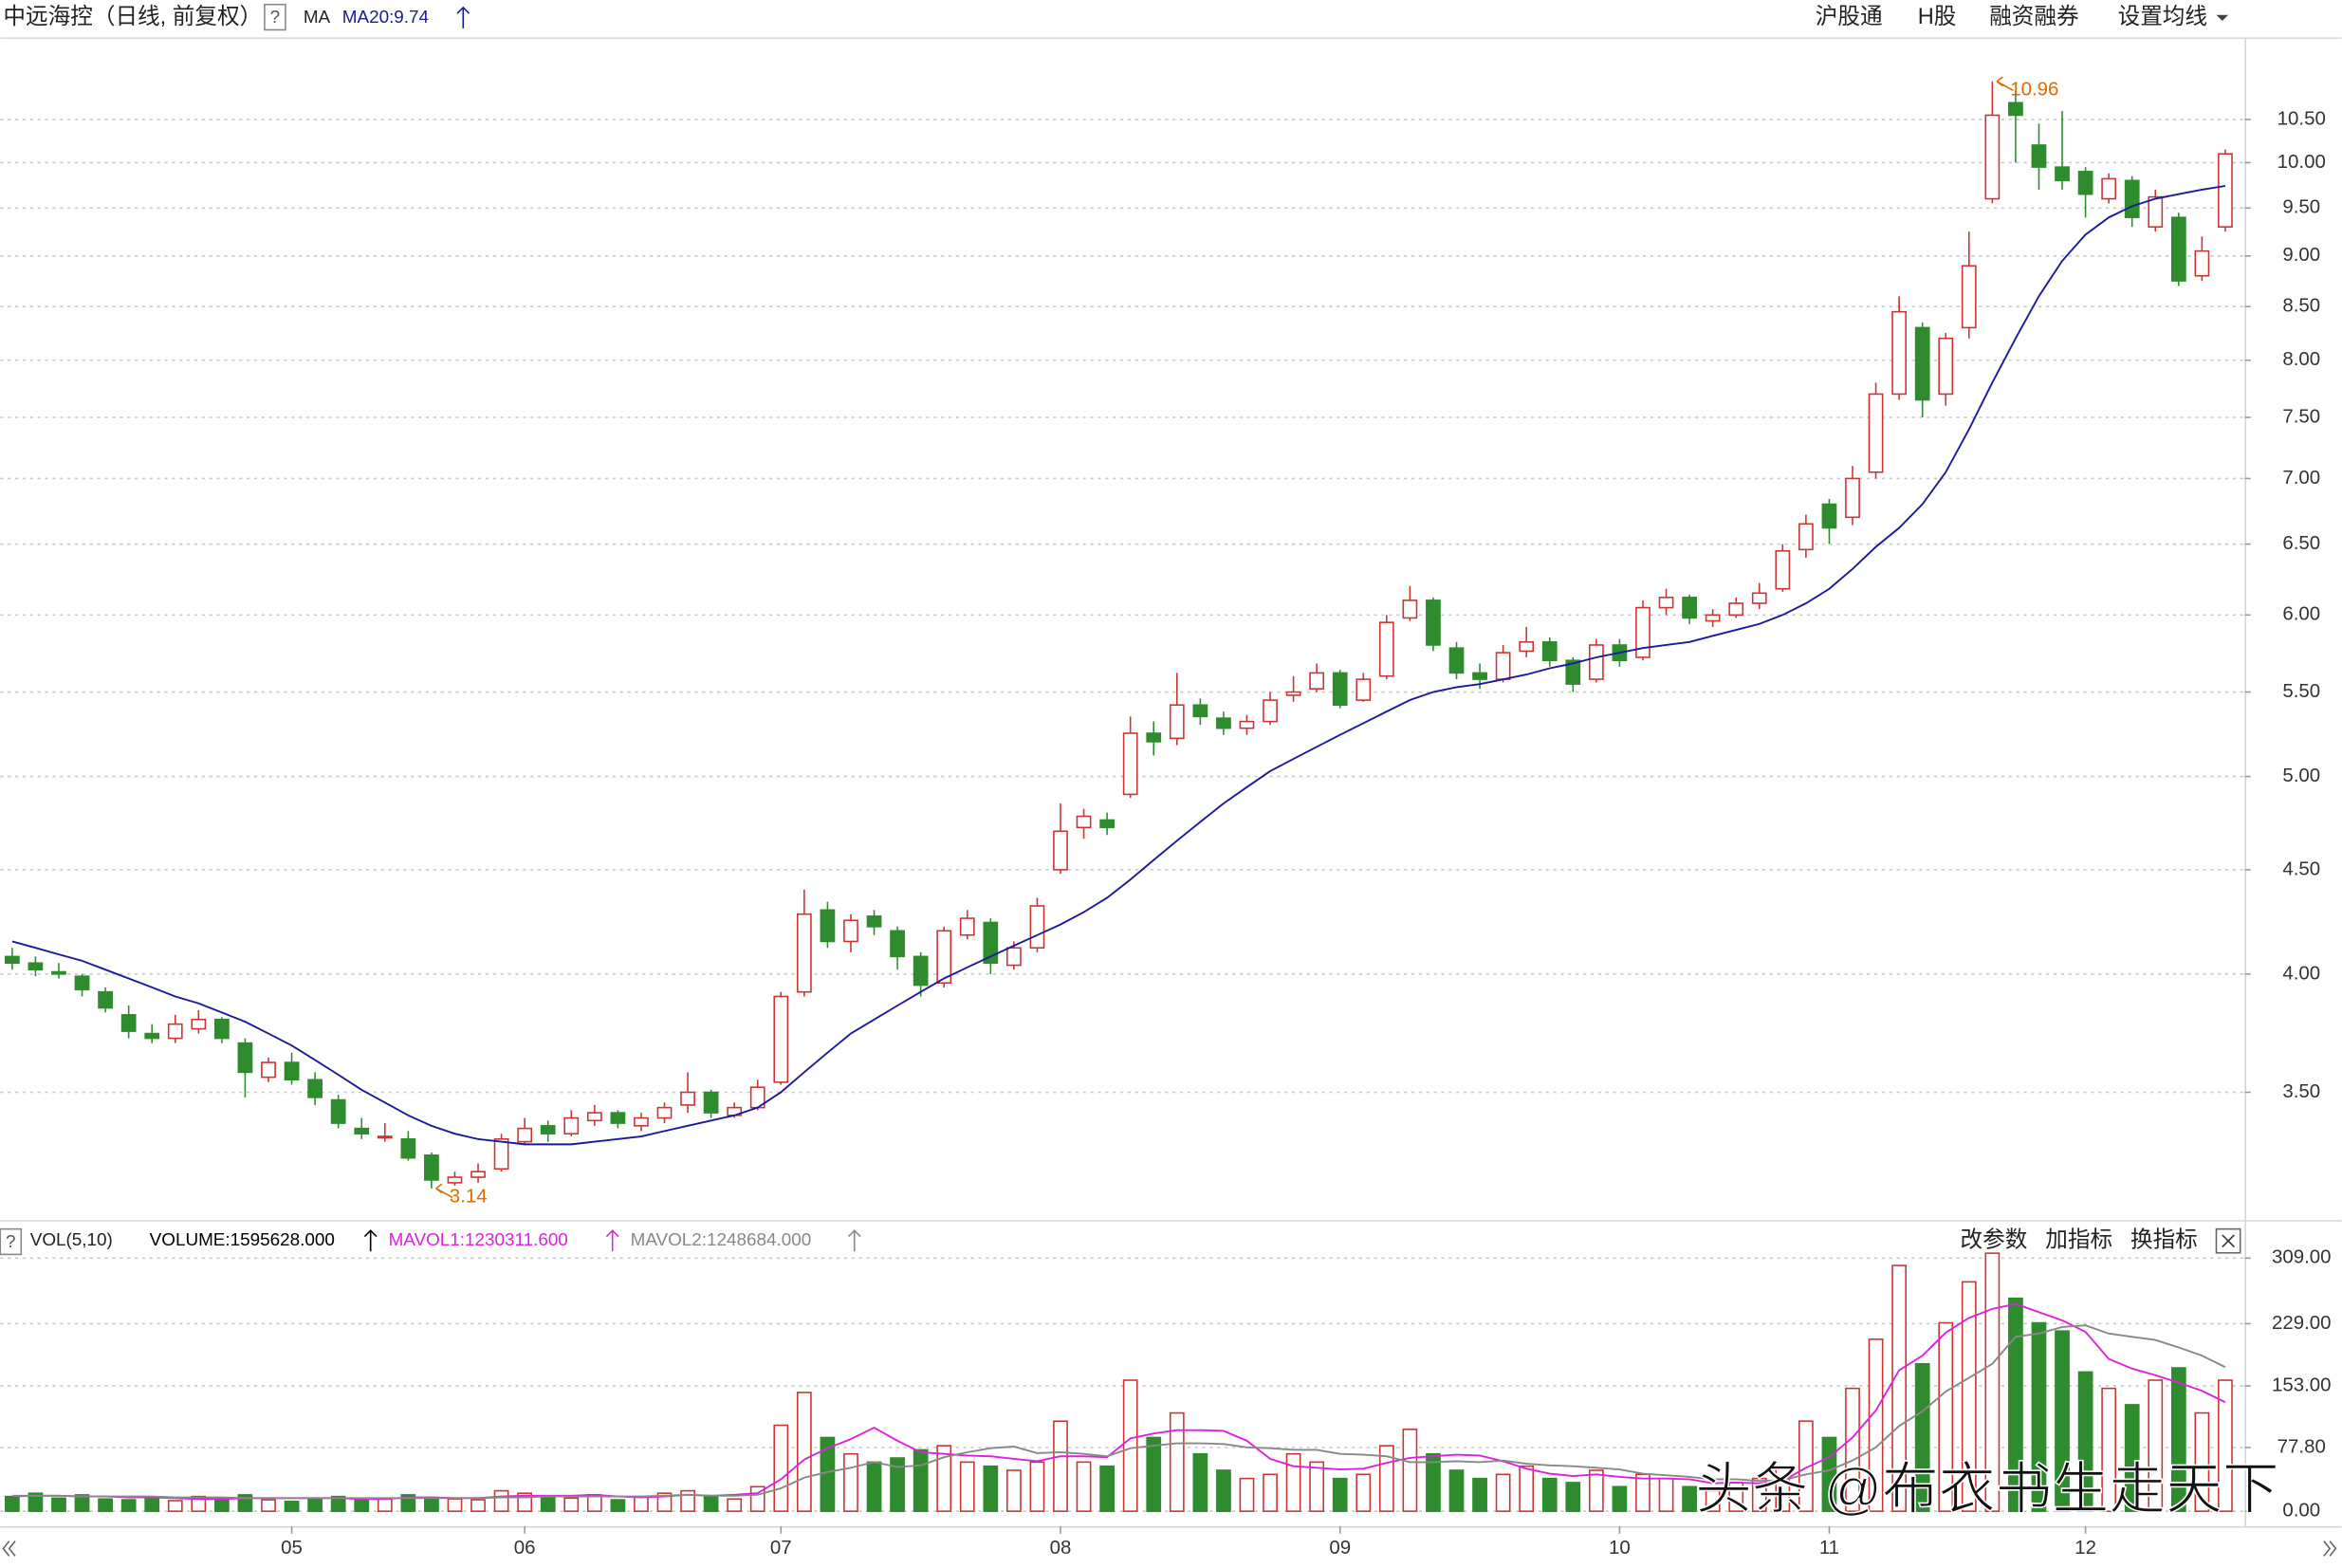  I want to click on y-tick-label: 309.00, so click(2302, 1257).